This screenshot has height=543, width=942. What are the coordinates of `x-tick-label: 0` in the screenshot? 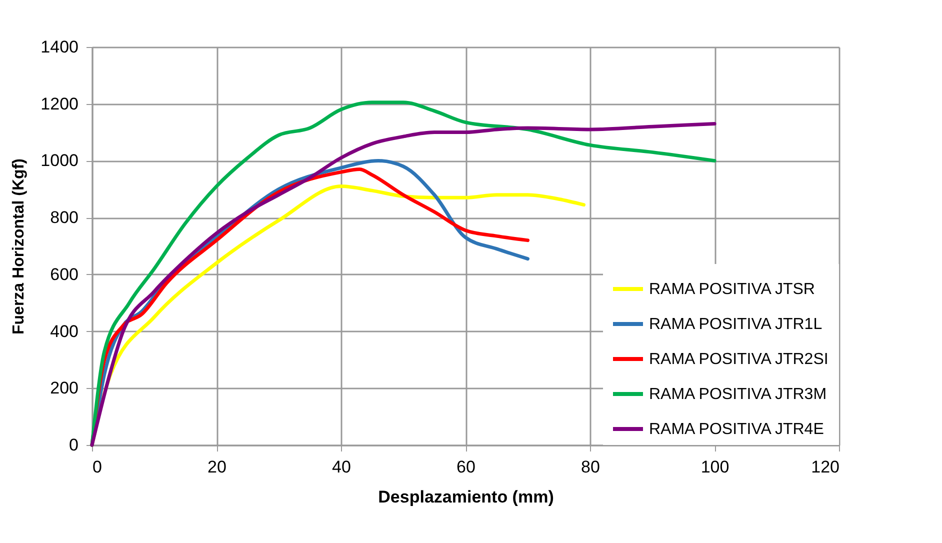 It's located at (97, 467).